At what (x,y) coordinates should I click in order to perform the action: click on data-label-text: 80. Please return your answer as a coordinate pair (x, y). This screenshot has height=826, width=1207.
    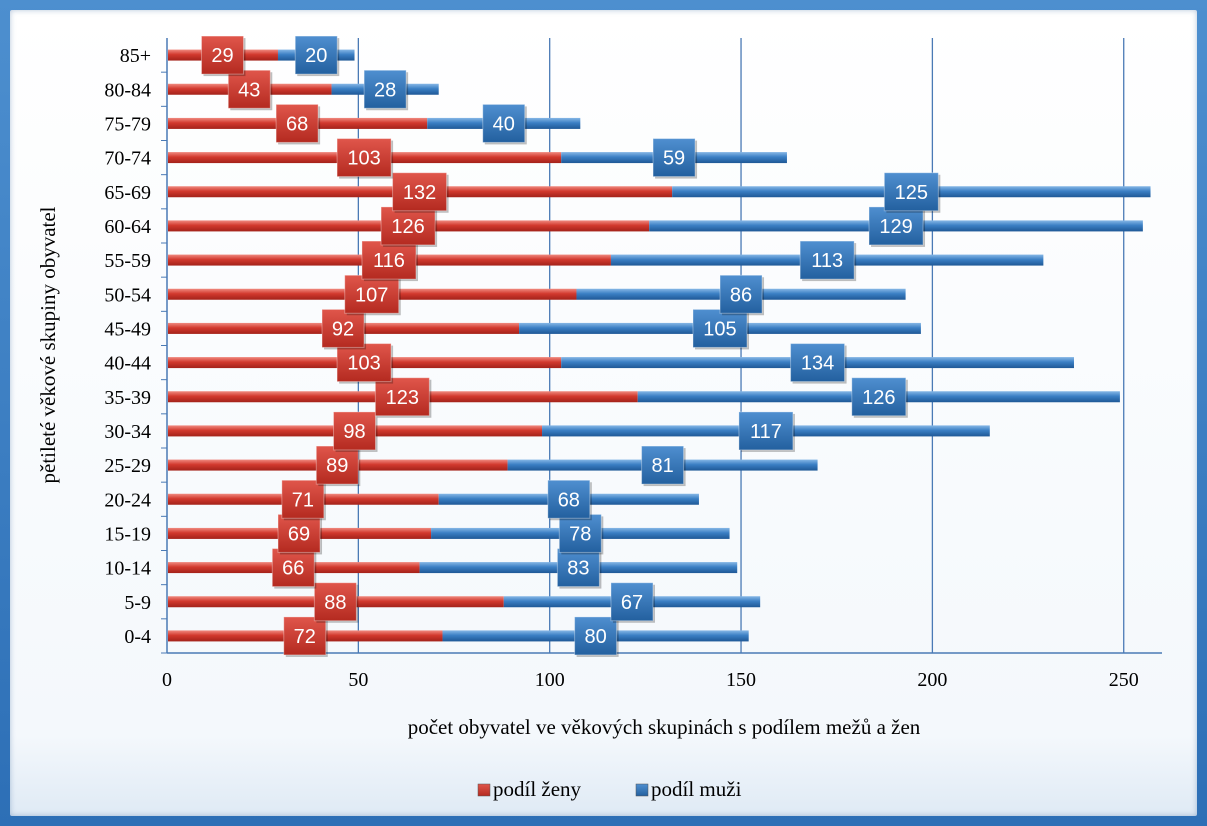
    Looking at the image, I should click on (595, 637).